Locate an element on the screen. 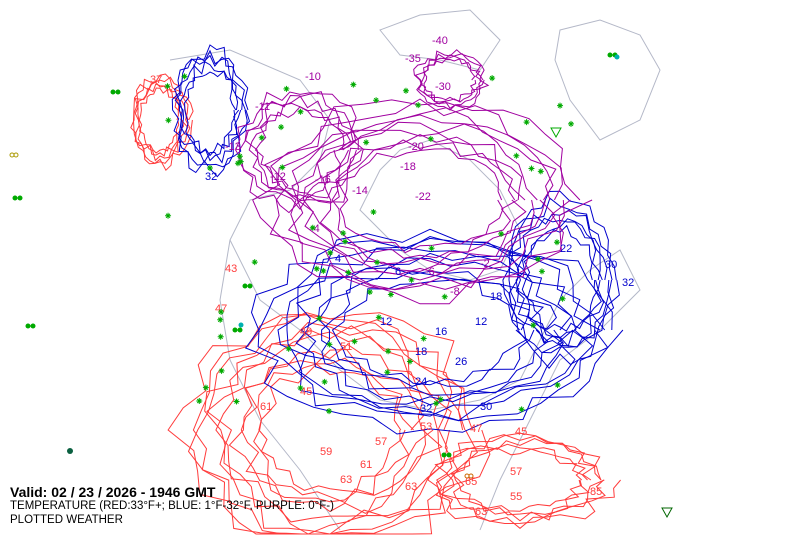 The image size is (788, 536). freezing-rain-symbol is located at coordinates (617, 57).